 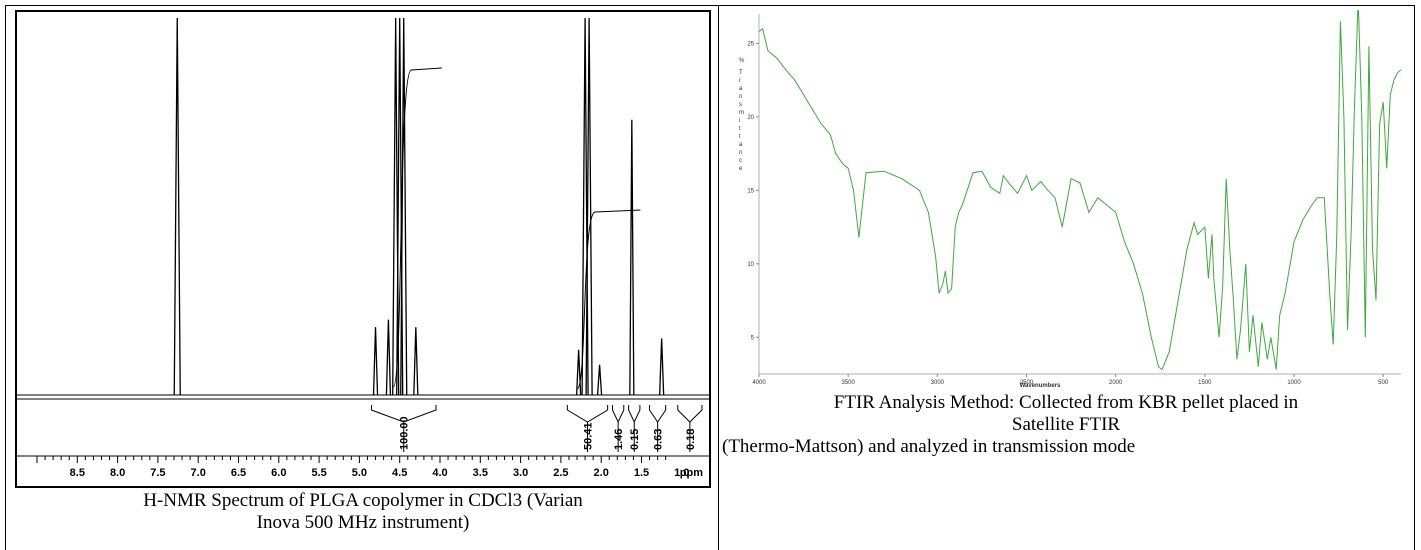 I want to click on ftir-y-tick-label: 5, so click(x=753, y=338).